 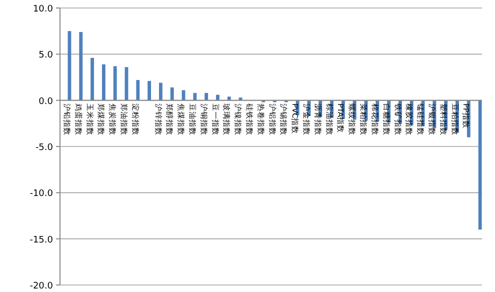 What do you see at coordinates (42, 194) in the screenshot?
I see `y-tick-label: -10.0` at bounding box center [42, 194].